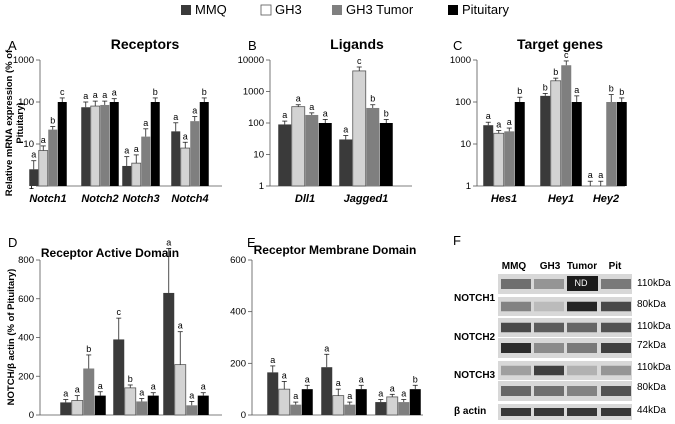 The width and height of the screenshot is (675, 424). Describe the element at coordinates (415, 379) in the screenshot. I see `panel-e-sig-letter: b` at that location.